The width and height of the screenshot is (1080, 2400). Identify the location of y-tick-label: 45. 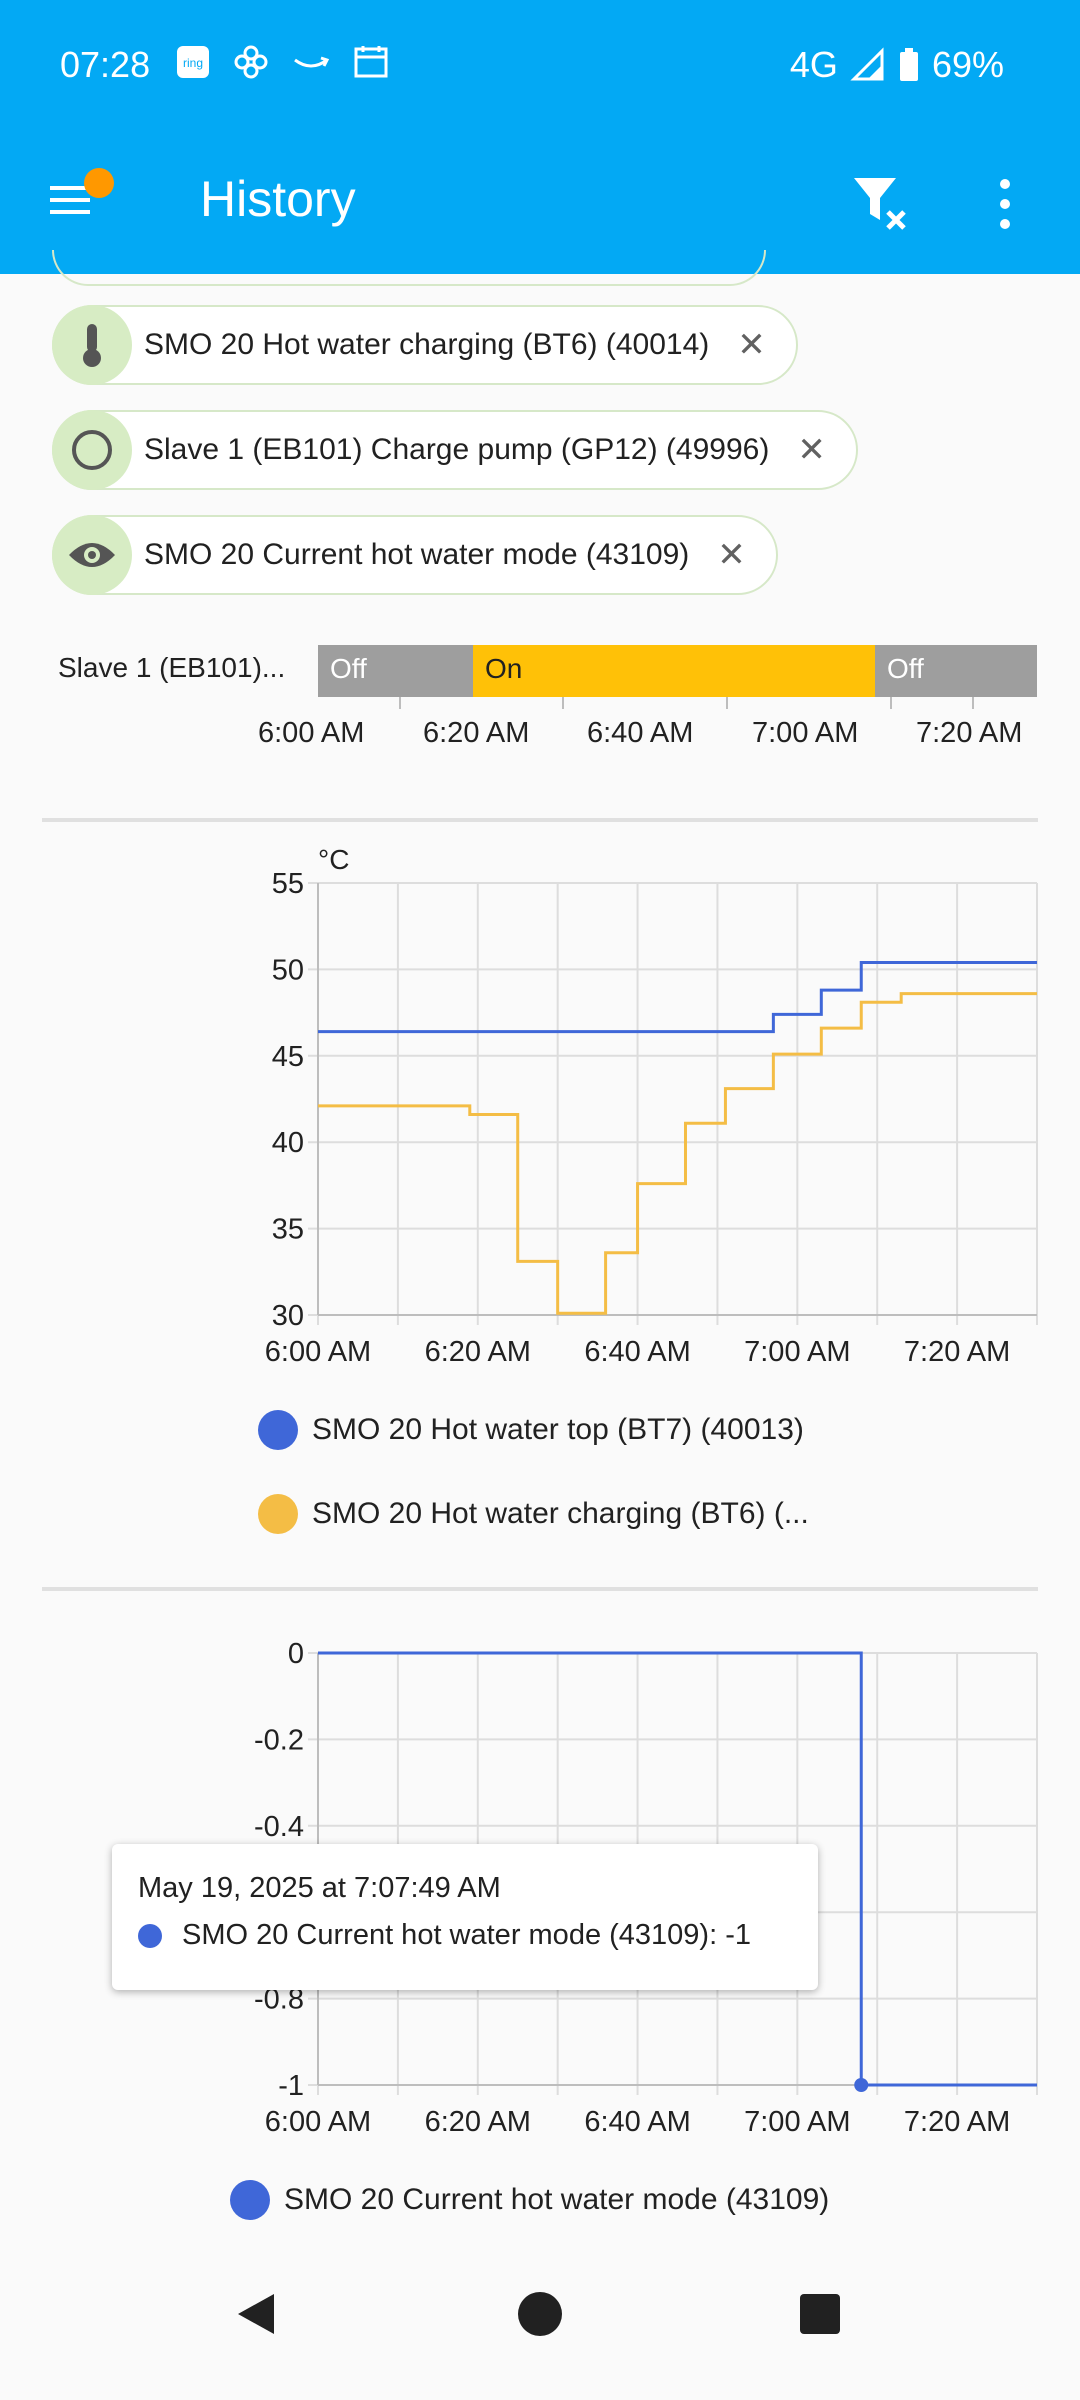
(288, 1057).